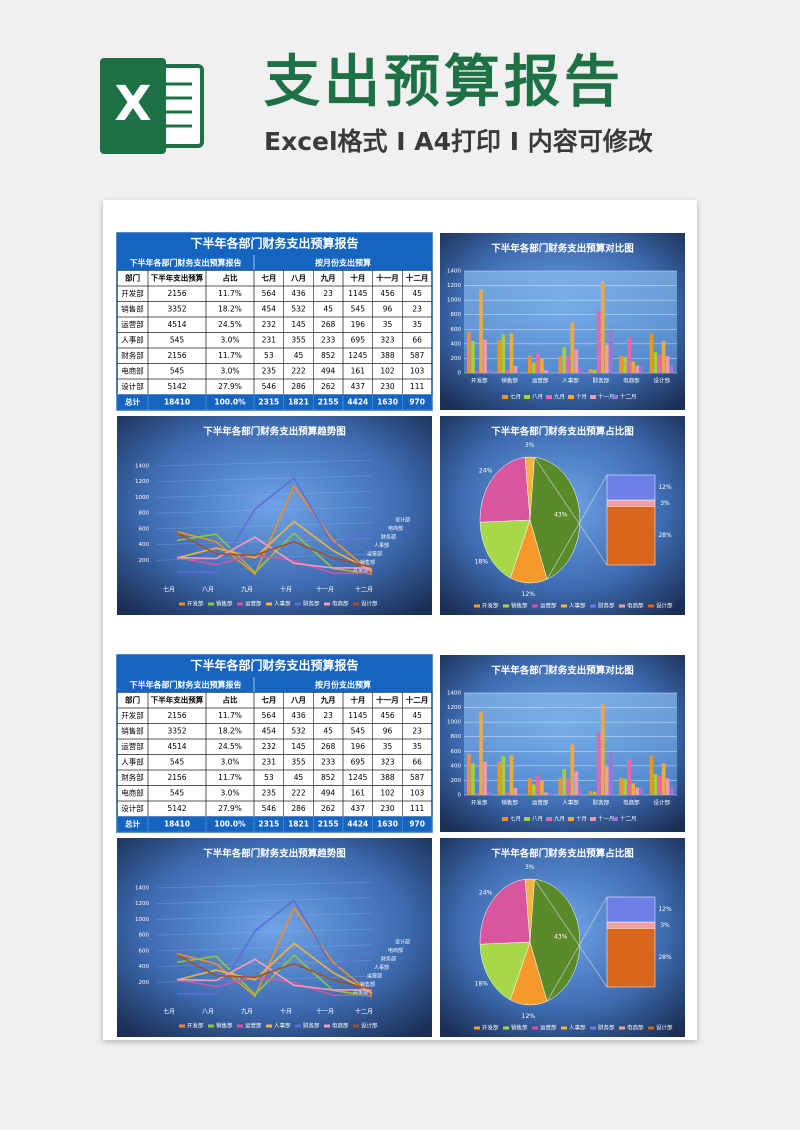 The image size is (800, 1130). Describe the element at coordinates (456, 766) in the screenshot. I see `y-tick-label: 400` at that location.